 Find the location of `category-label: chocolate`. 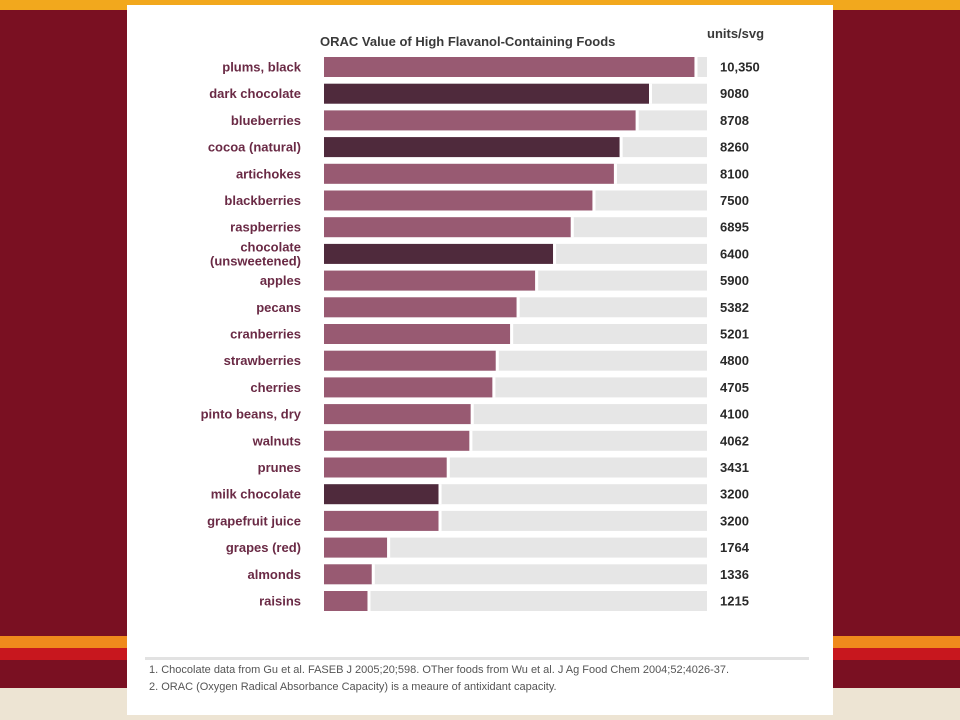

category-label: chocolate is located at coordinates (270, 246).